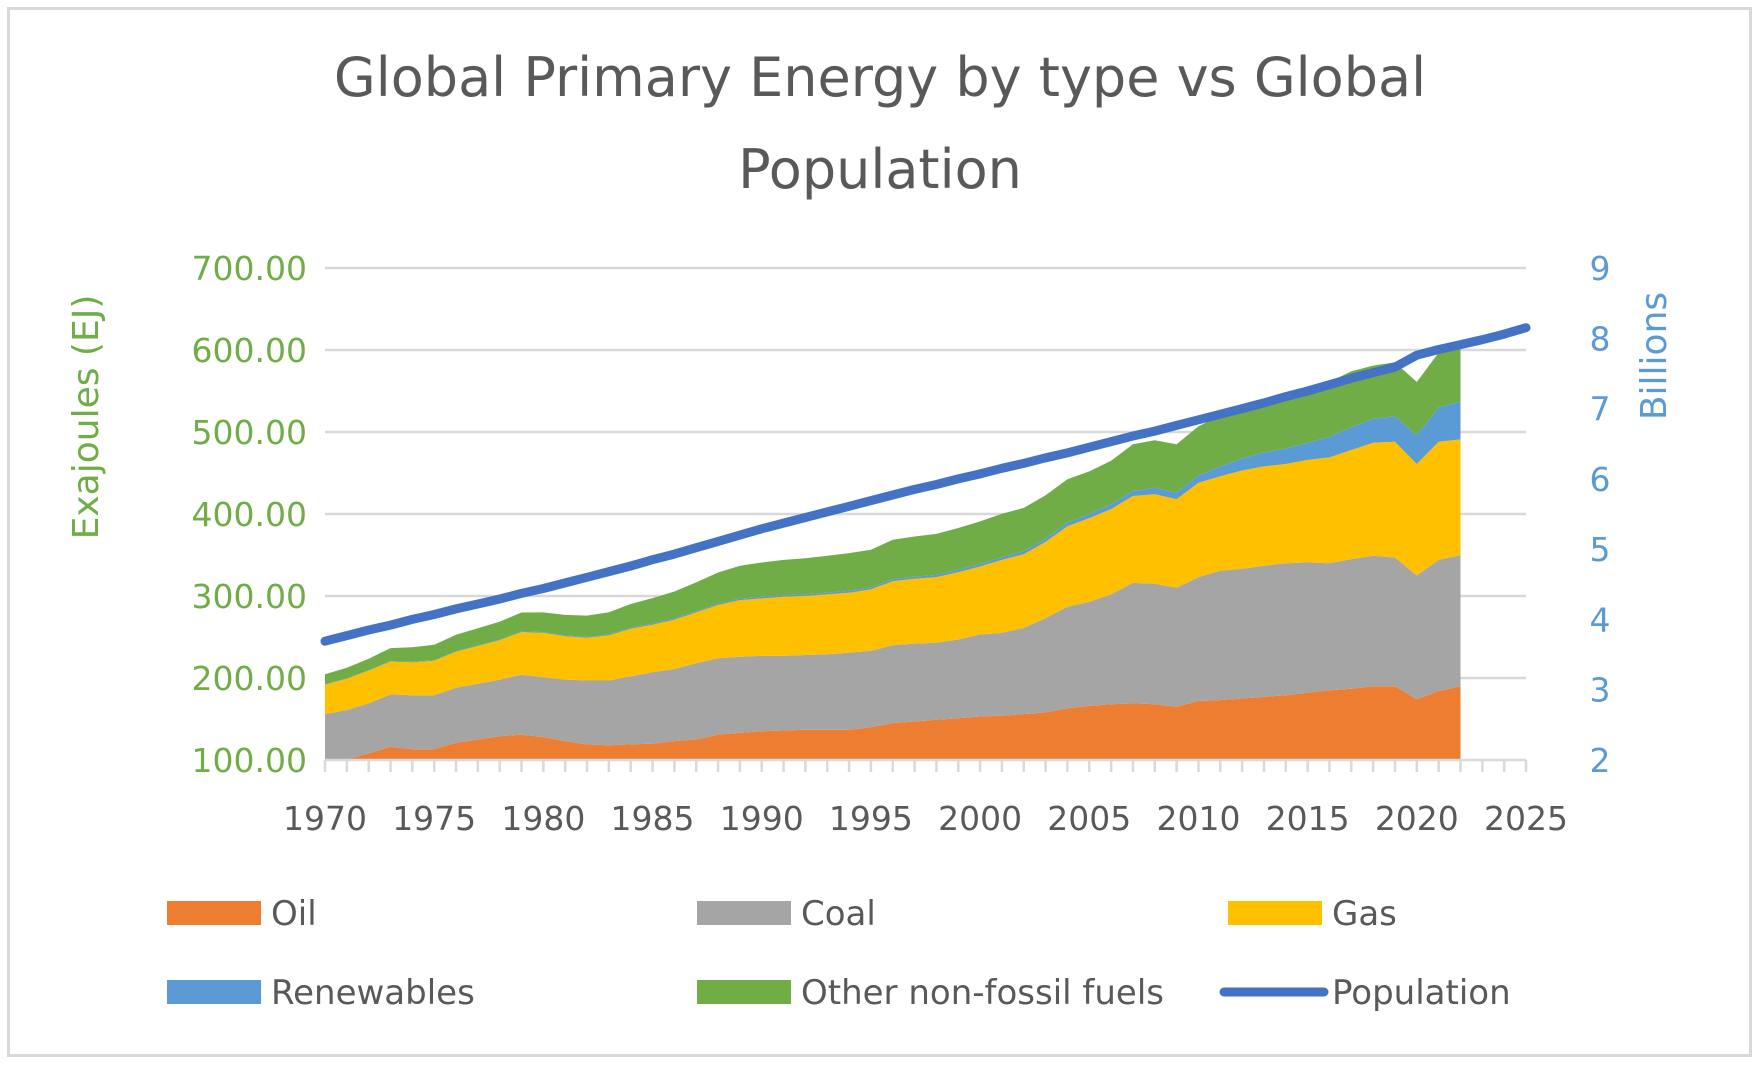  I want to click on x-tick-label: 1980, so click(543, 818).